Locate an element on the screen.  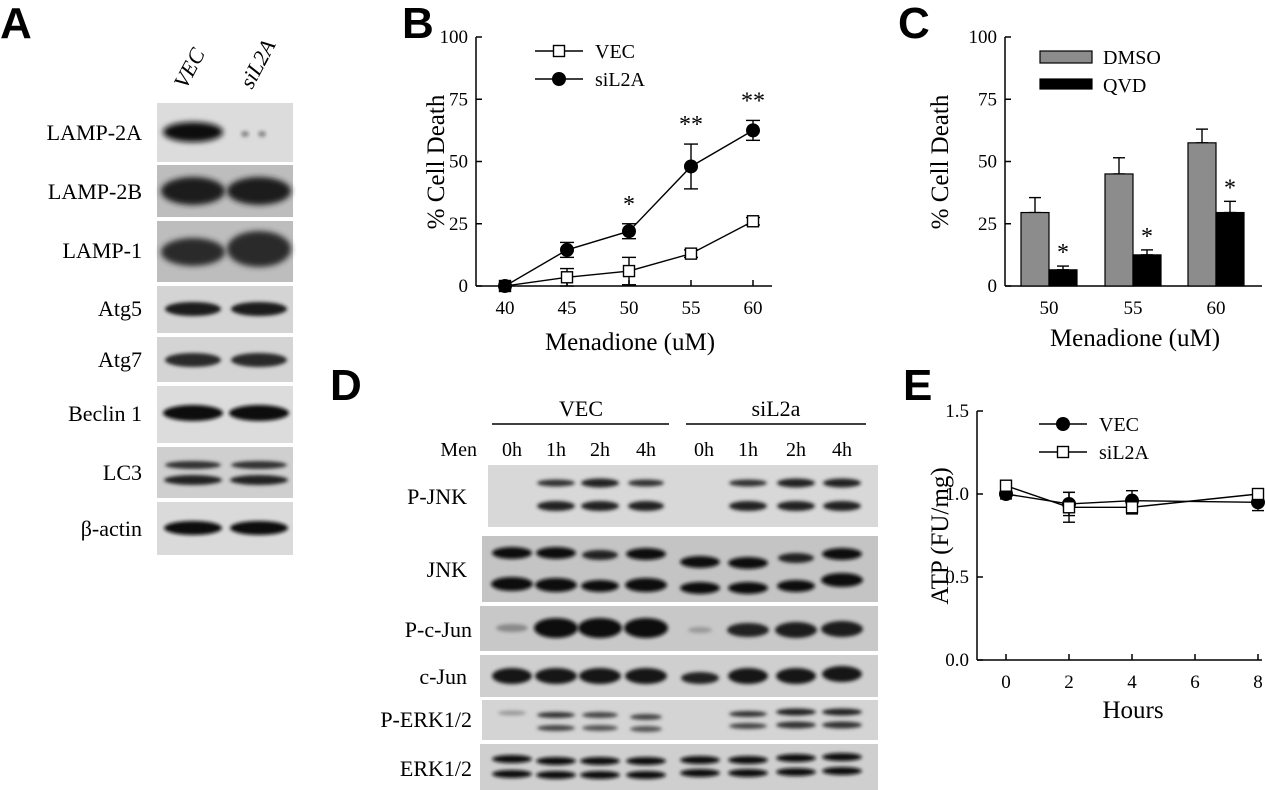
blot-d-row-label: c-Jun is located at coordinates (443, 676).